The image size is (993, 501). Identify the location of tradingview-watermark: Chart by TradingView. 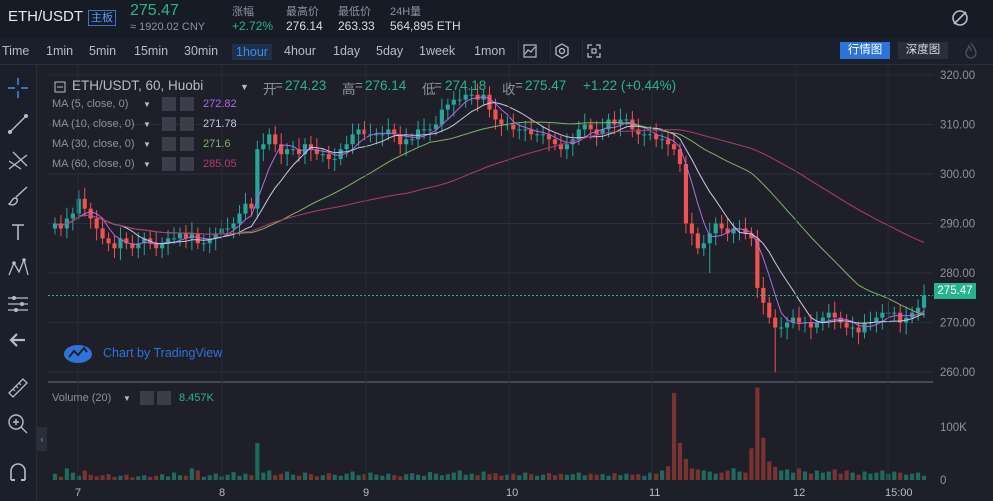
(163, 353).